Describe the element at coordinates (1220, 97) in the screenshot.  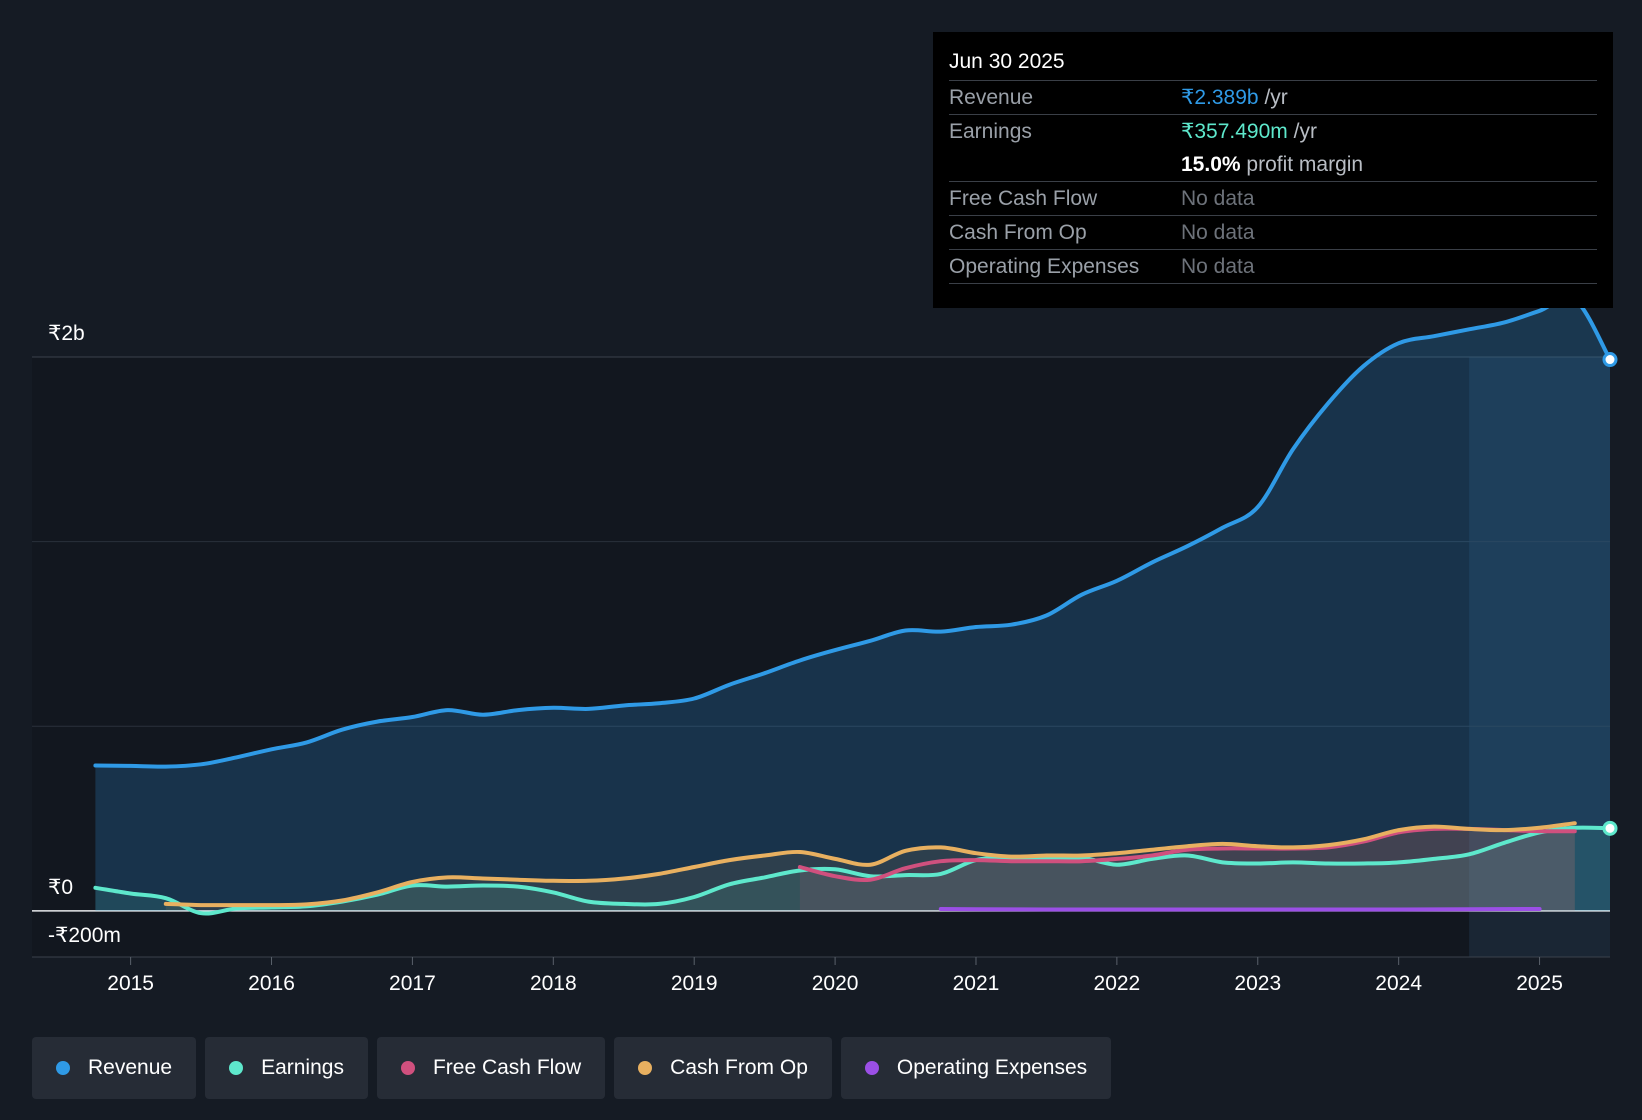
I see `tooltip-revenue-value: ₹2.389b` at that location.